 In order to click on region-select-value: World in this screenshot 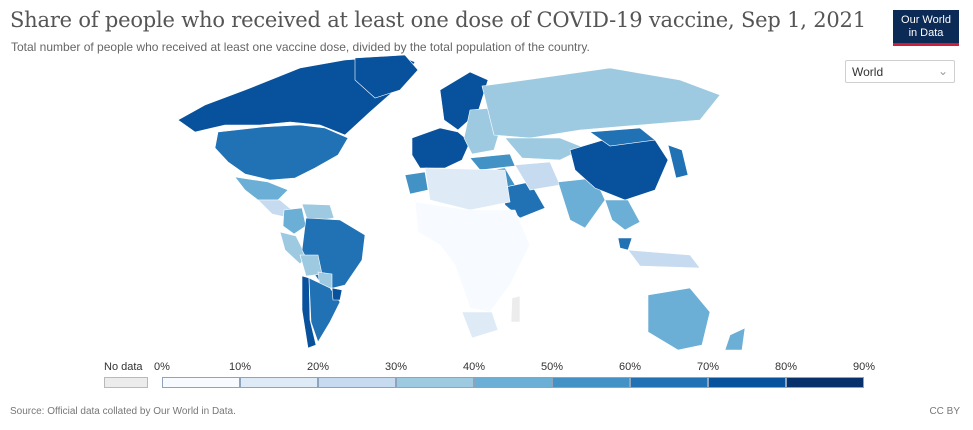, I will do `click(868, 72)`.